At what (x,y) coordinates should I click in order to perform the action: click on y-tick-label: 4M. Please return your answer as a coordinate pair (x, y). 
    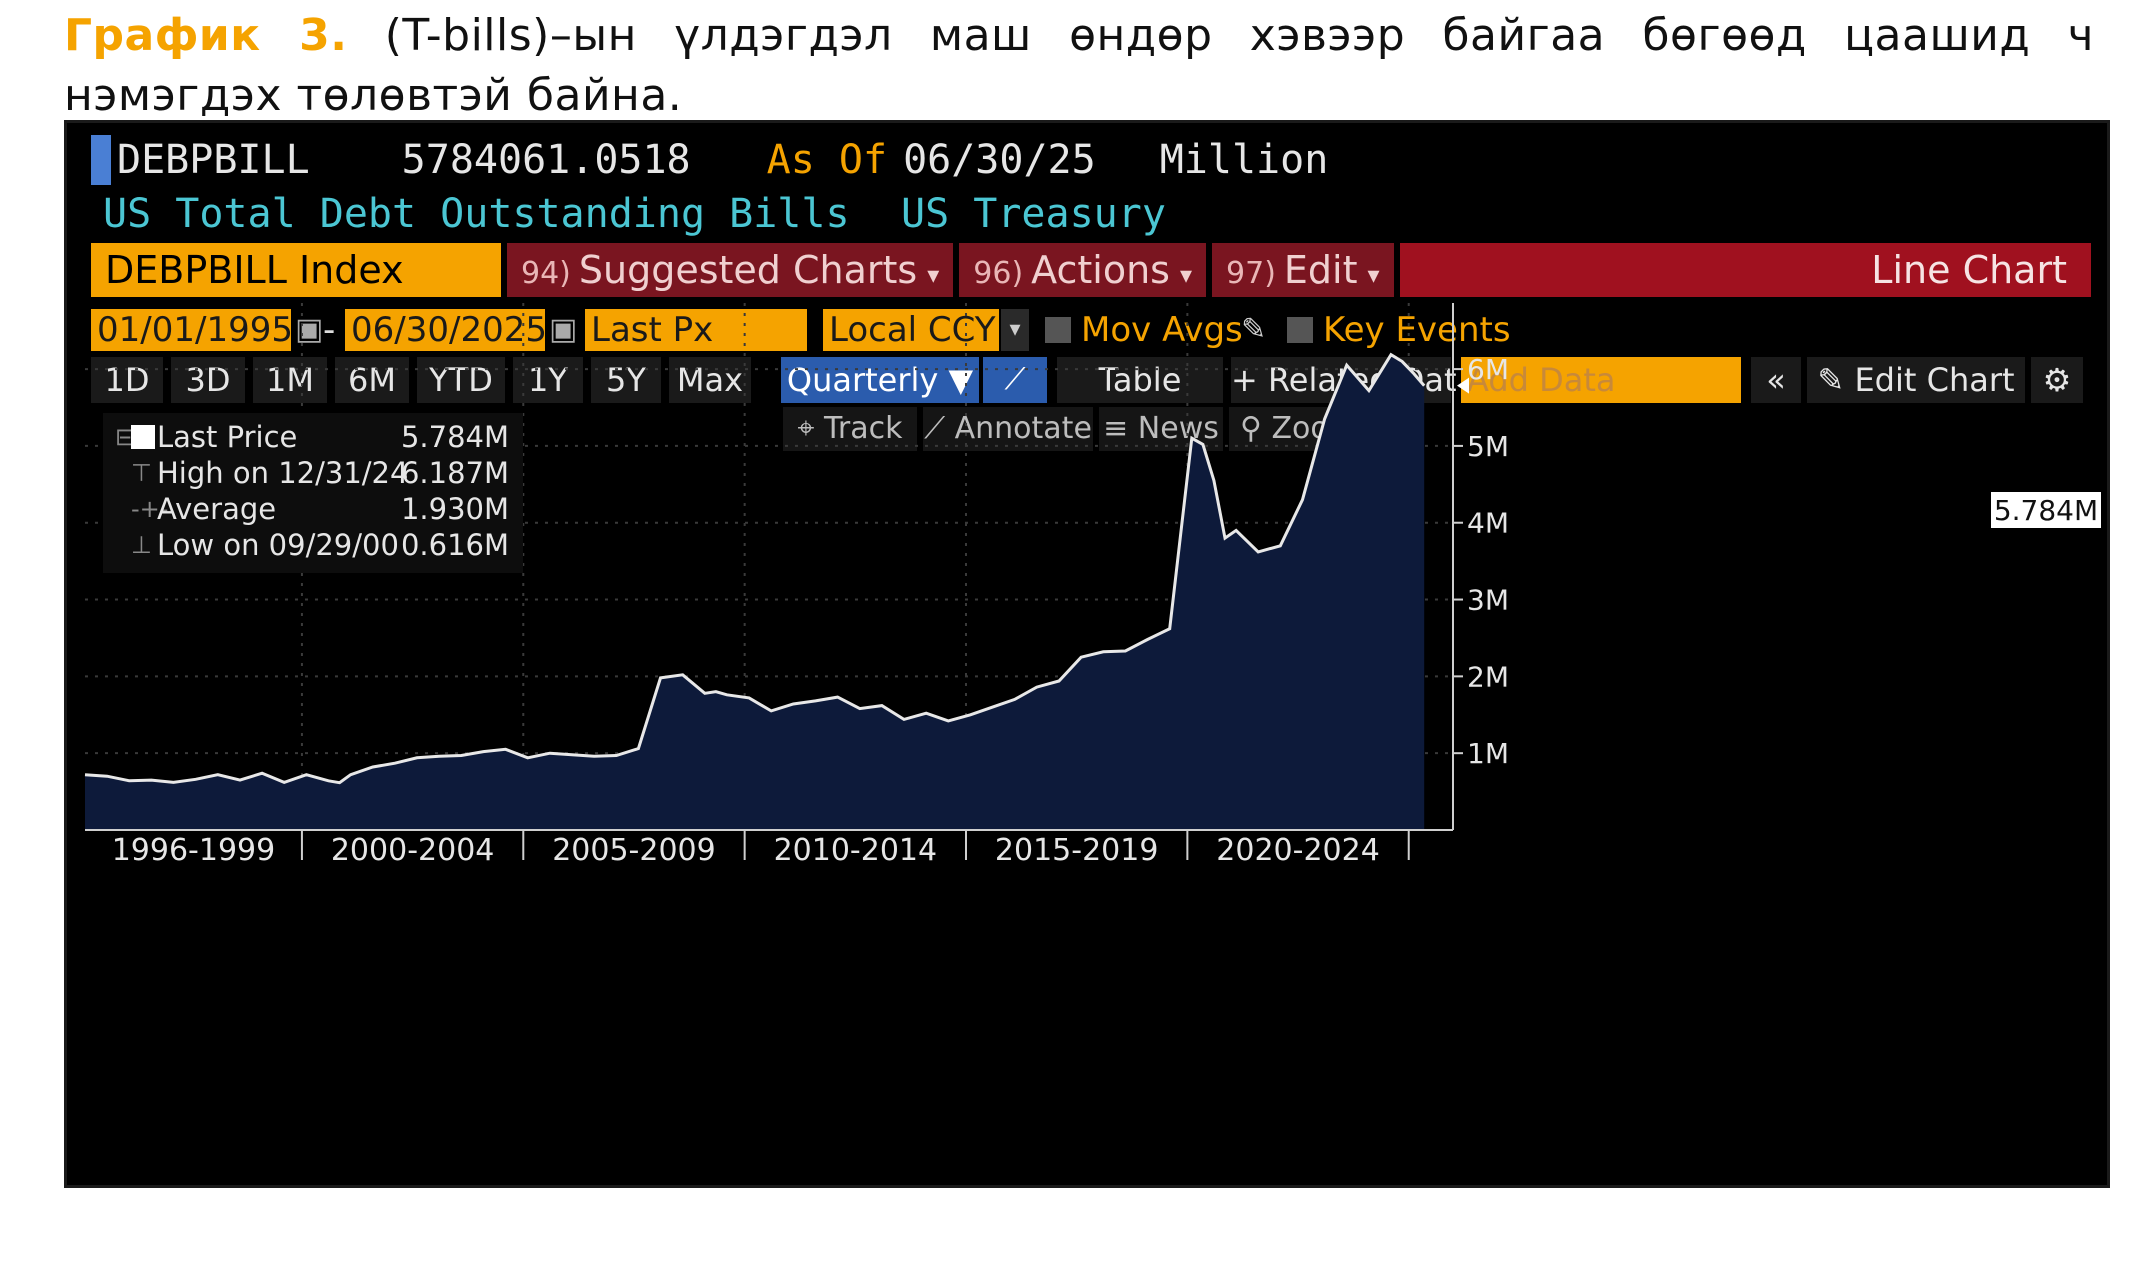
    Looking at the image, I should click on (1488, 523).